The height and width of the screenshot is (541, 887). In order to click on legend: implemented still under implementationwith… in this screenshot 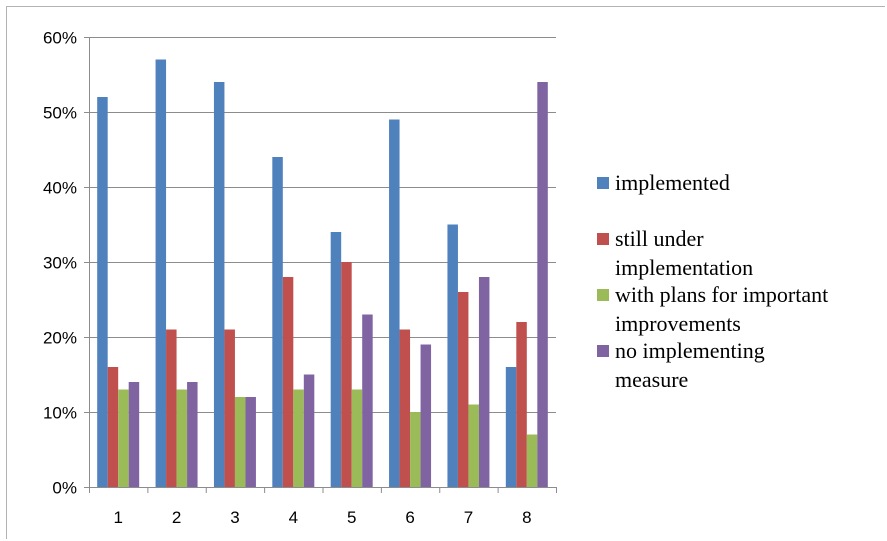, I will do `click(712, 281)`.